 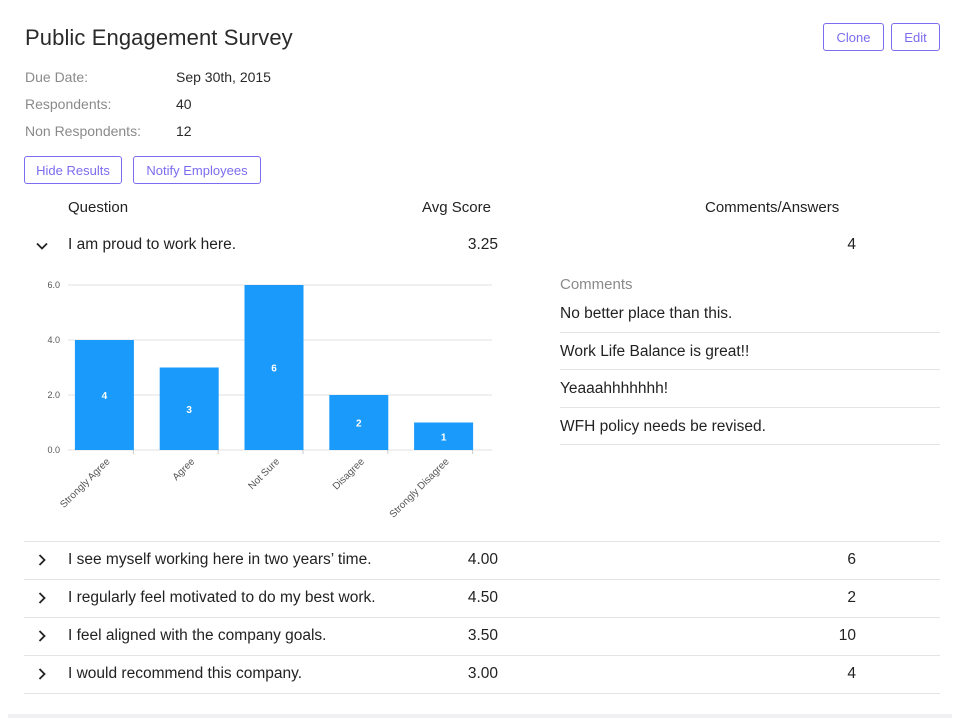 I want to click on bar-strongly-disagree, so click(x=444, y=436).